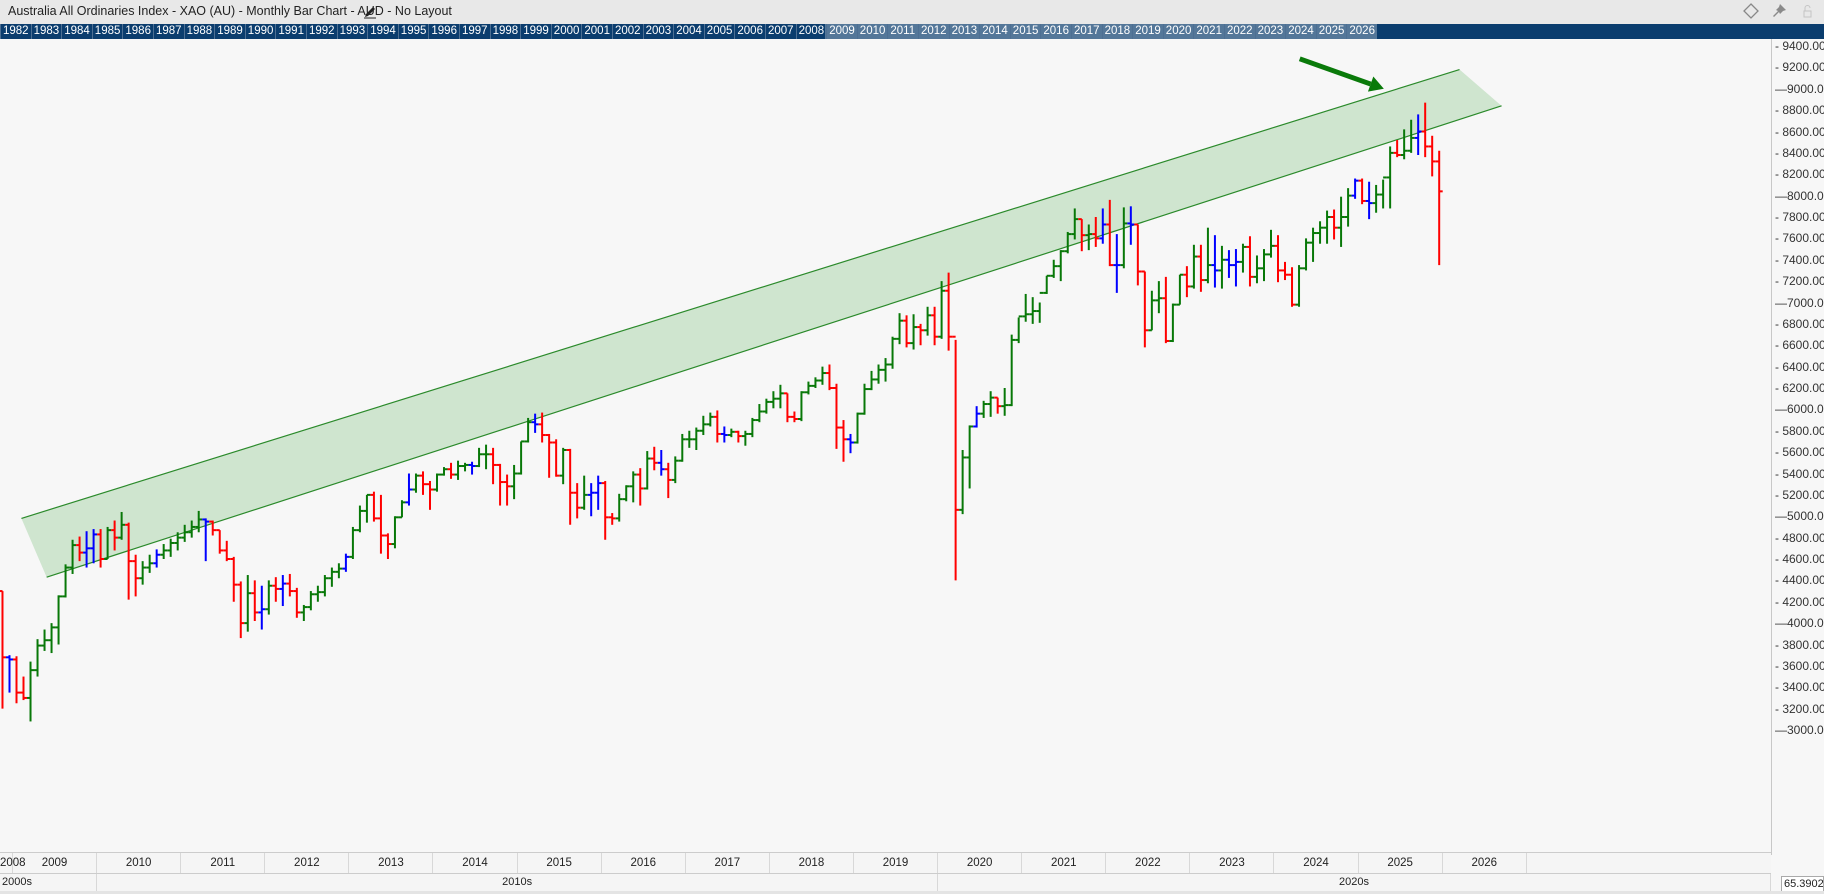  Describe the element at coordinates (841, 31) in the screenshot. I see `navigator-year-2009: 2009` at that location.